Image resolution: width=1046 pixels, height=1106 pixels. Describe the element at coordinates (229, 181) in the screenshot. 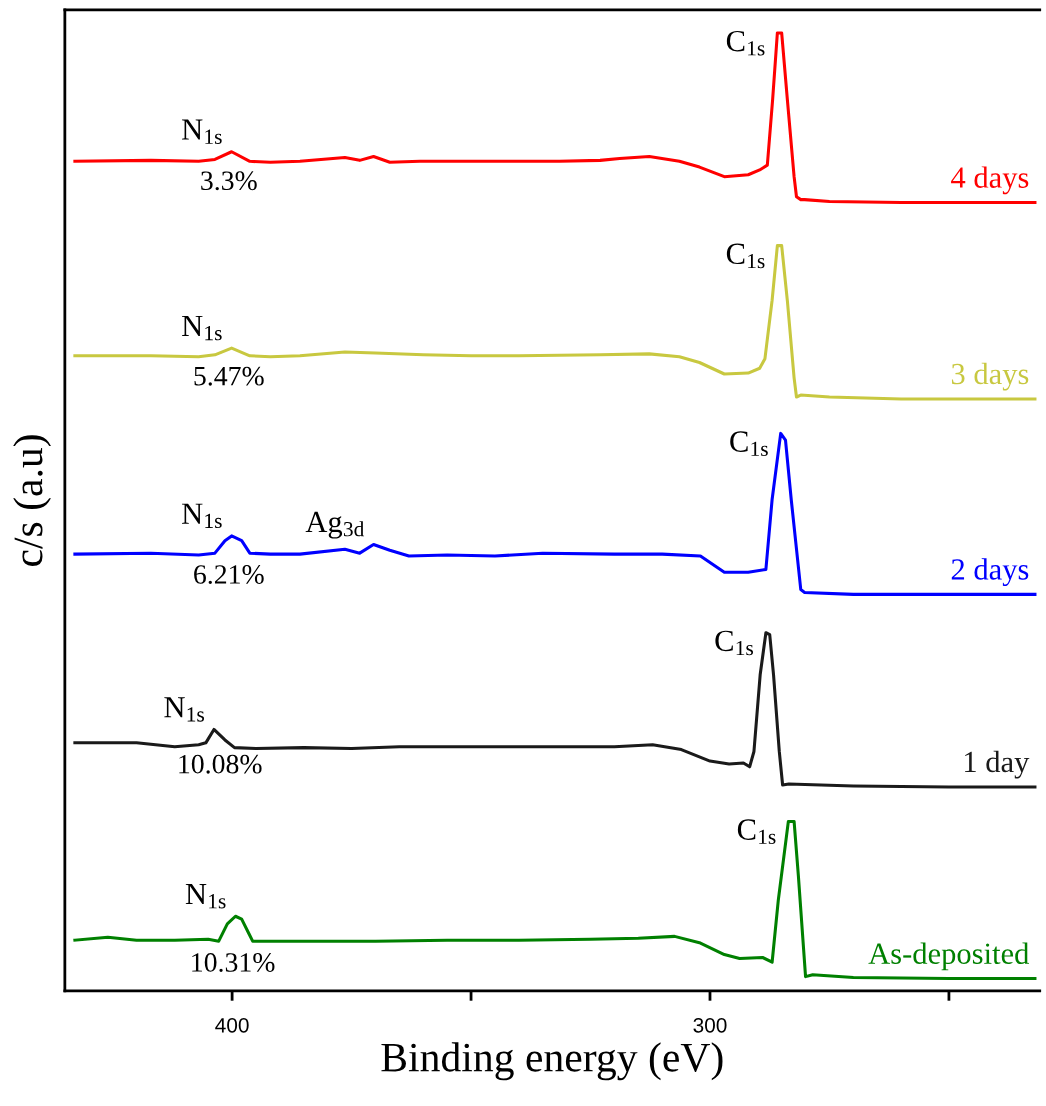

I see `annotation: 3.3%` at that location.